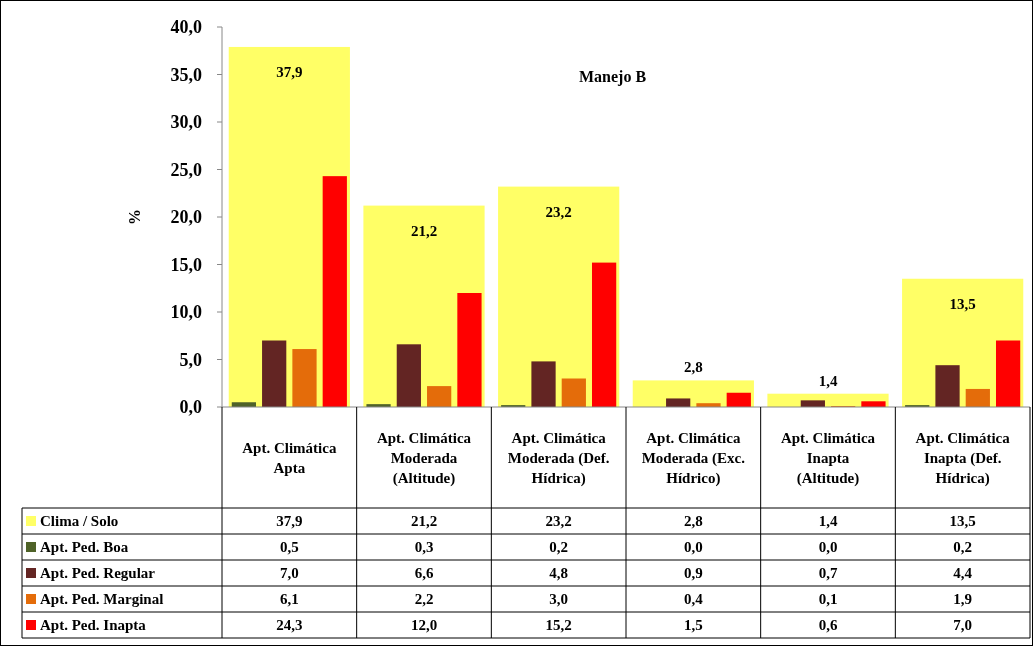 This screenshot has width=1033, height=646. Describe the element at coordinates (693, 367) in the screenshot. I see `text: 2,8` at that location.